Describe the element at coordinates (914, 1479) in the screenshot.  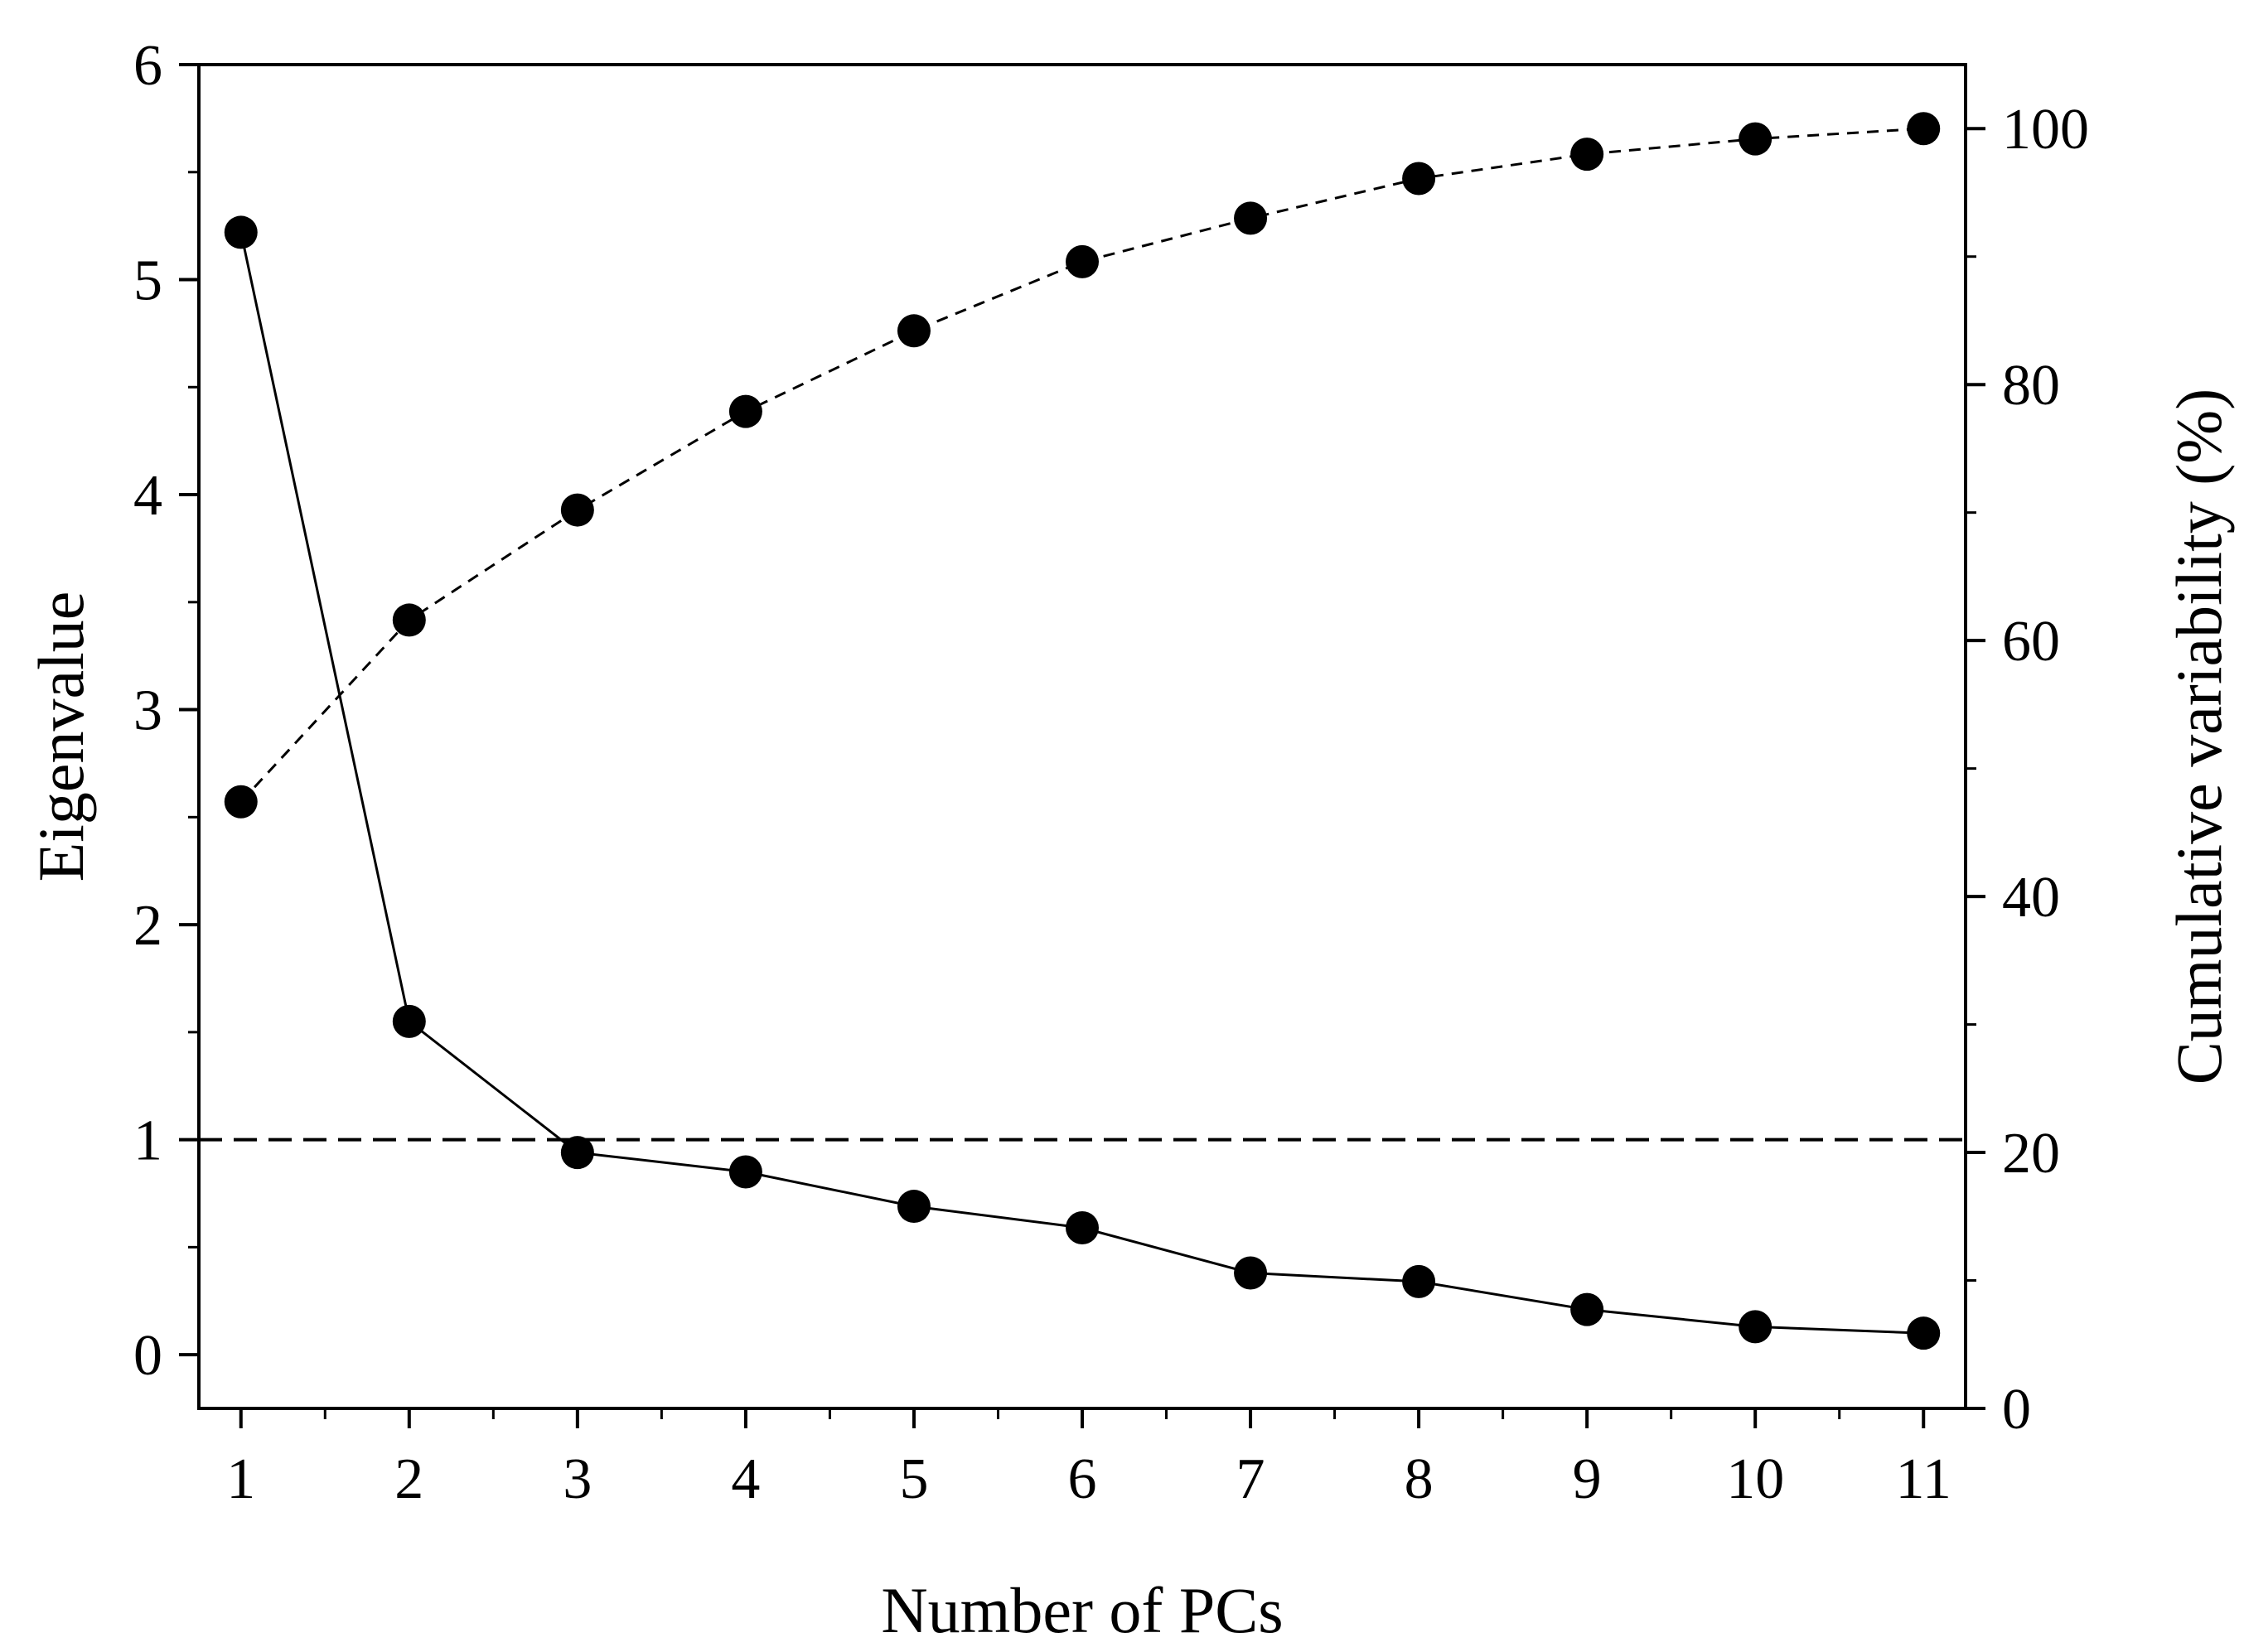
I see `x-tick-label: 5` at that location.